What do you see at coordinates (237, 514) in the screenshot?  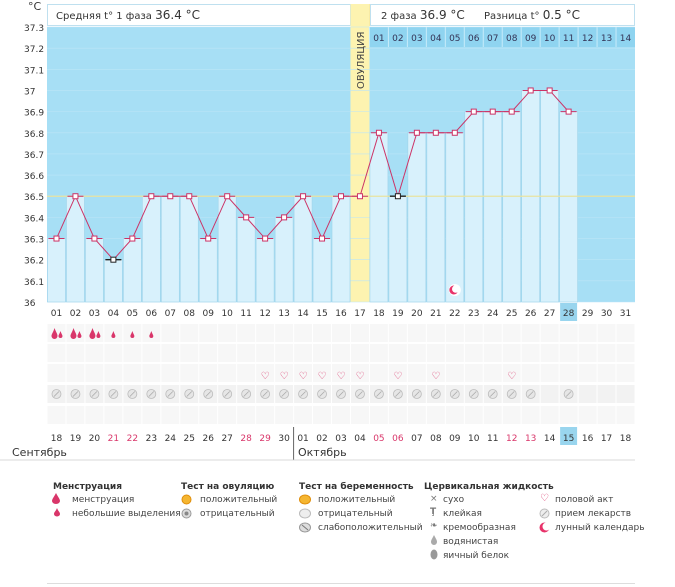 I see `legend-ovulation-negative: отрицательный` at bounding box center [237, 514].